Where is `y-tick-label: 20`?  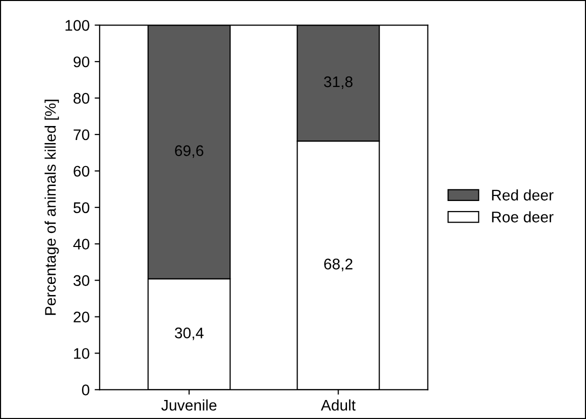
y-tick-label: 20 is located at coordinates (82, 317).